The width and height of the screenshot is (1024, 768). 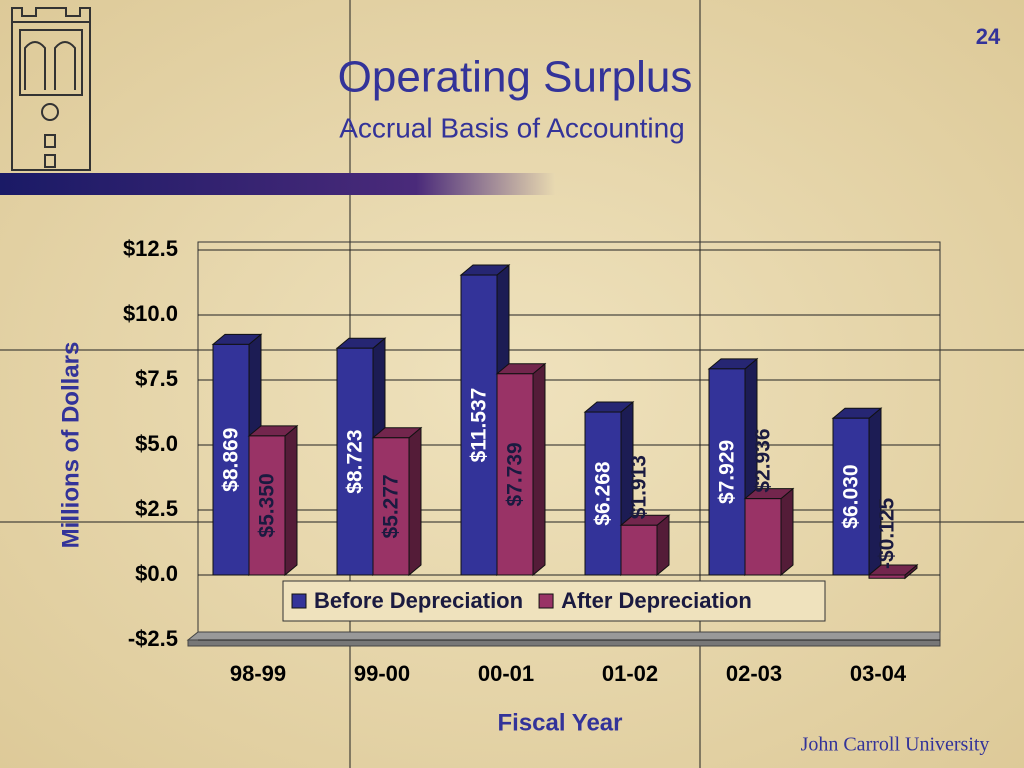 What do you see at coordinates (895, 745) in the screenshot?
I see `footer: John Carroll University` at bounding box center [895, 745].